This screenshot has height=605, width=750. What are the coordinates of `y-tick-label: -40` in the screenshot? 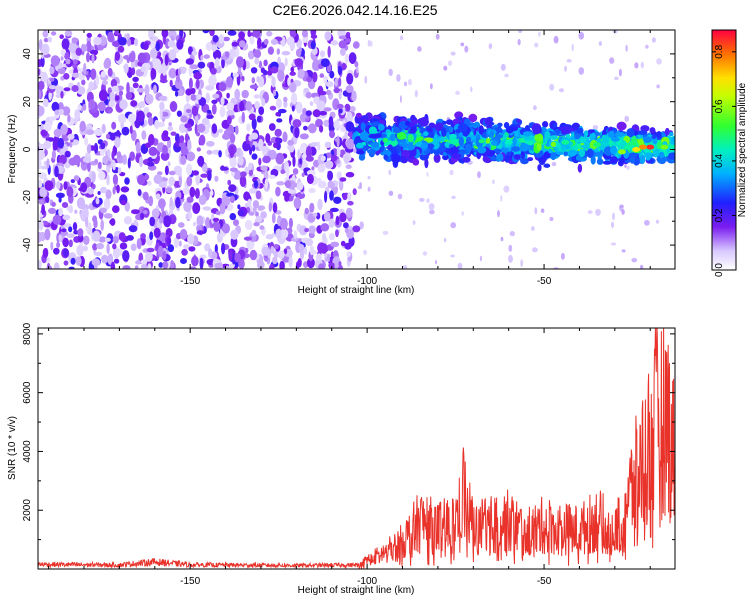 It's located at (27, 244).